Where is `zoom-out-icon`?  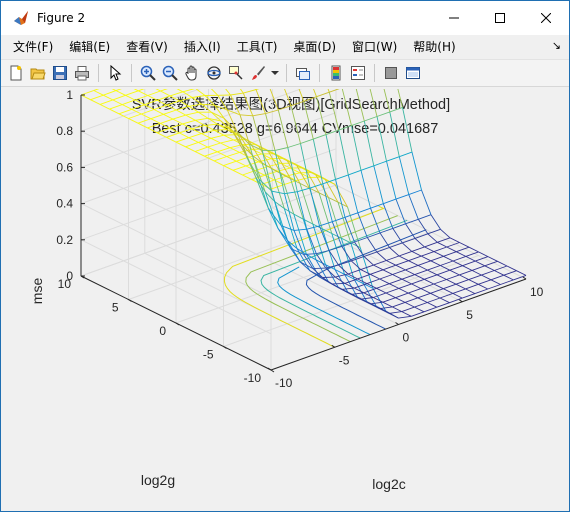 zoom-out-icon is located at coordinates (170, 73).